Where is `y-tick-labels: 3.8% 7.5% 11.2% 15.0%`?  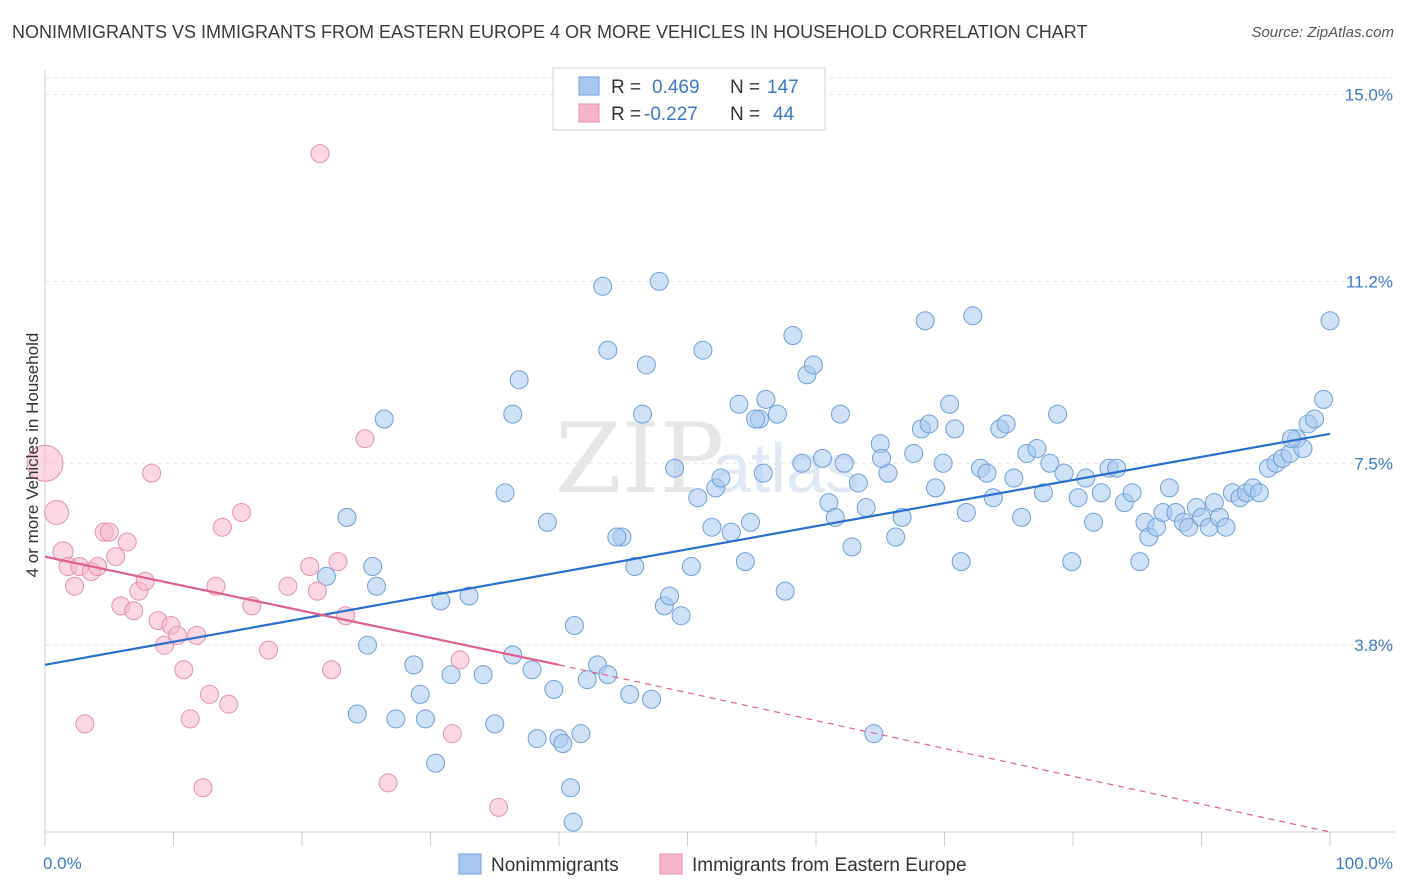 y-tick-labels: 3.8% 7.5% 11.2% 15.0% is located at coordinates (1369, 371).